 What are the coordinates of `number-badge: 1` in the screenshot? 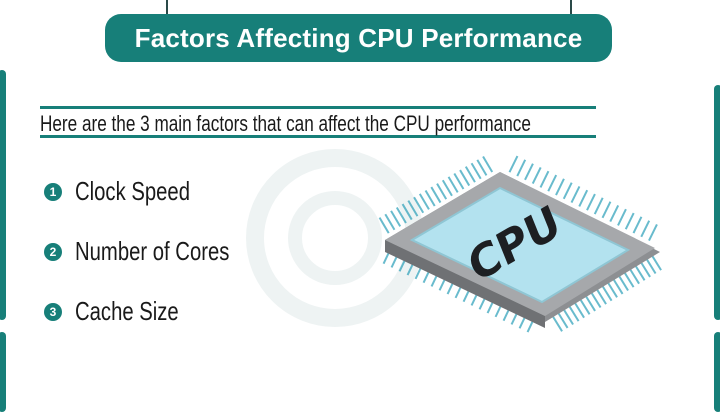 It's located at (53, 191).